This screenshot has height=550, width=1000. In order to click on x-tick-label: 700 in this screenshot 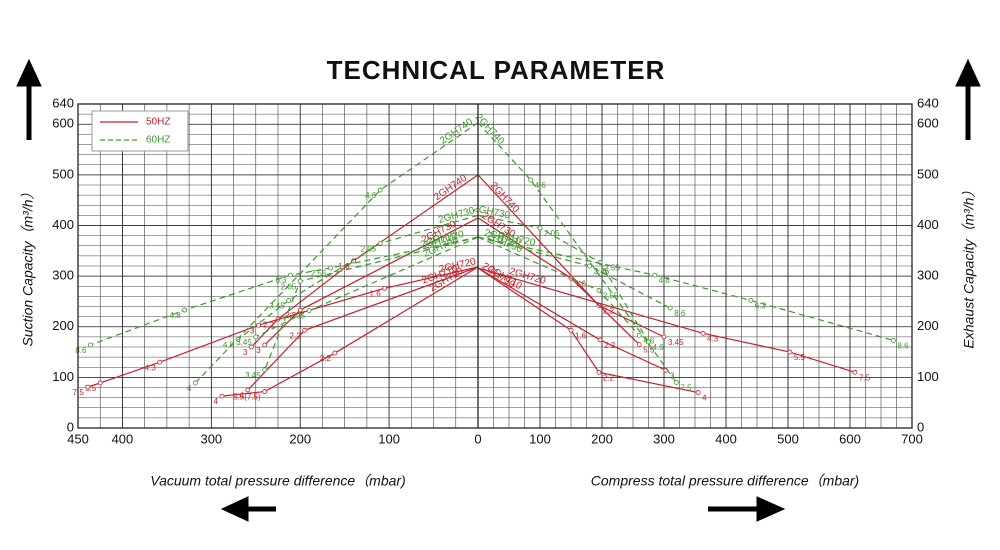, I will do `click(912, 438)`.